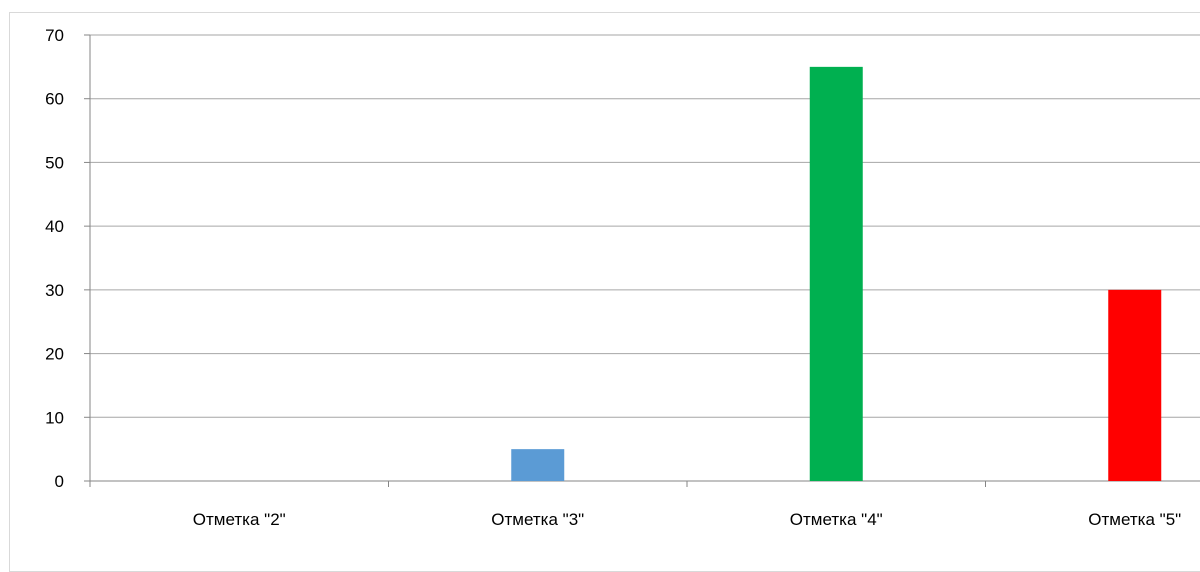 This screenshot has width=1200, height=572. What do you see at coordinates (54, 417) in the screenshot?
I see `y-tick-label: 10` at bounding box center [54, 417].